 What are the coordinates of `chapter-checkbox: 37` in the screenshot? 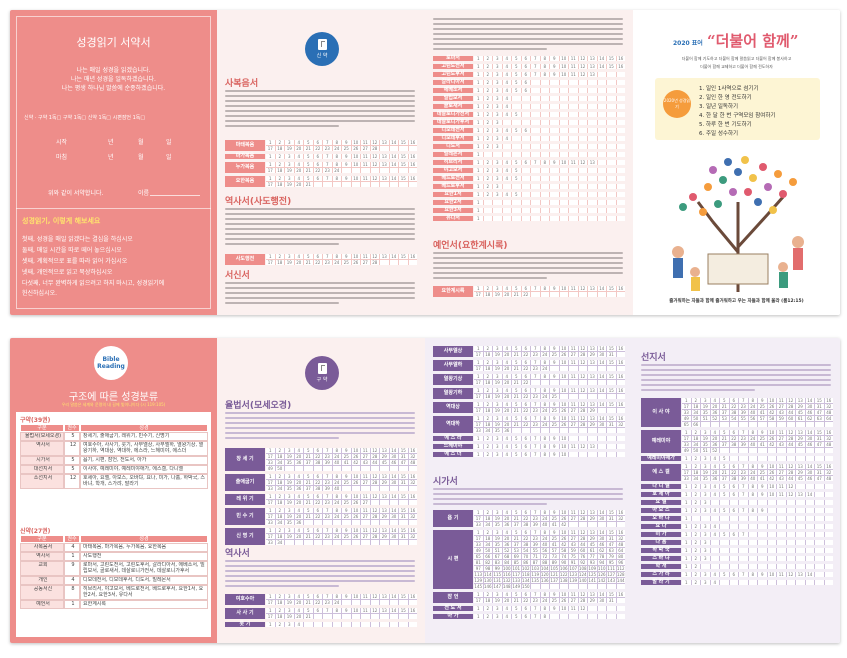 It's located at (724, 412).